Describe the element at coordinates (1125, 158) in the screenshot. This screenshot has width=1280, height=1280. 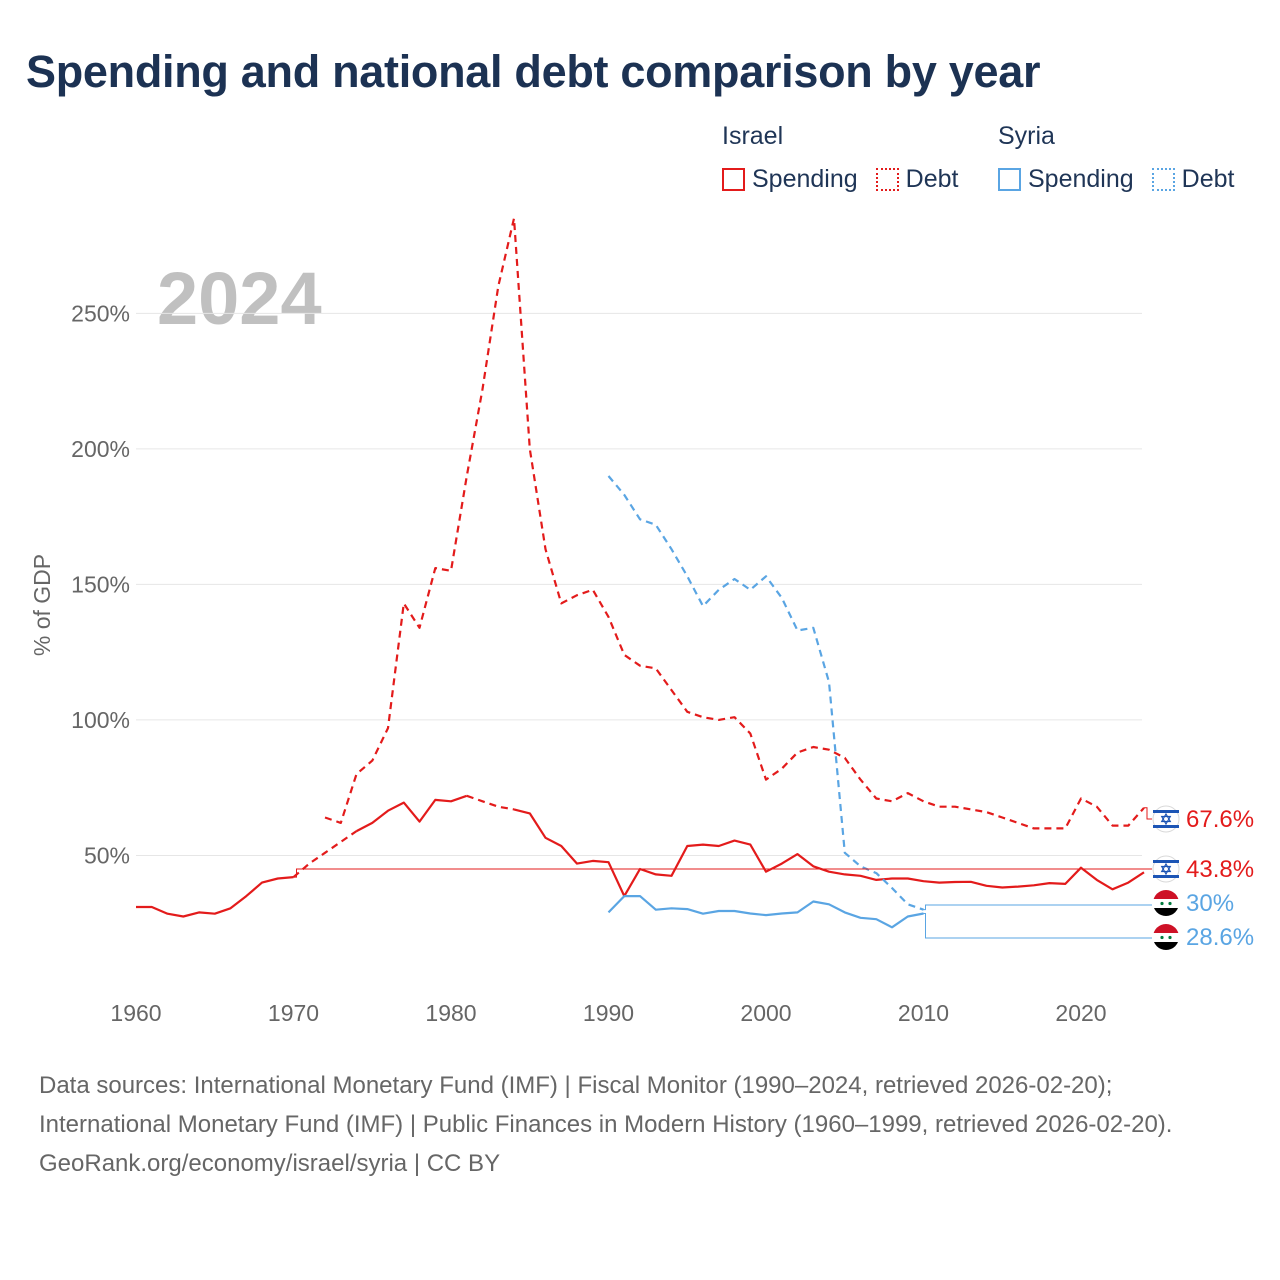
I see `legend-group-syria: Syria Spending Debt` at that location.